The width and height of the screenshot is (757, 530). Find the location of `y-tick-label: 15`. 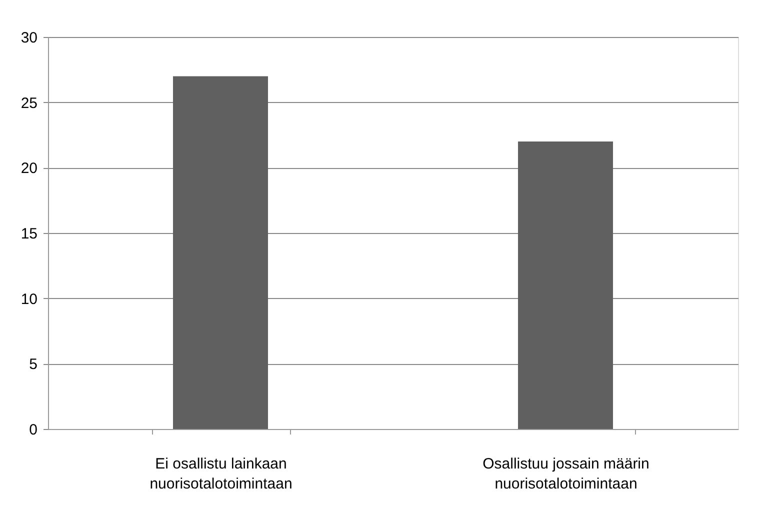

y-tick-label: 15 is located at coordinates (29, 234).